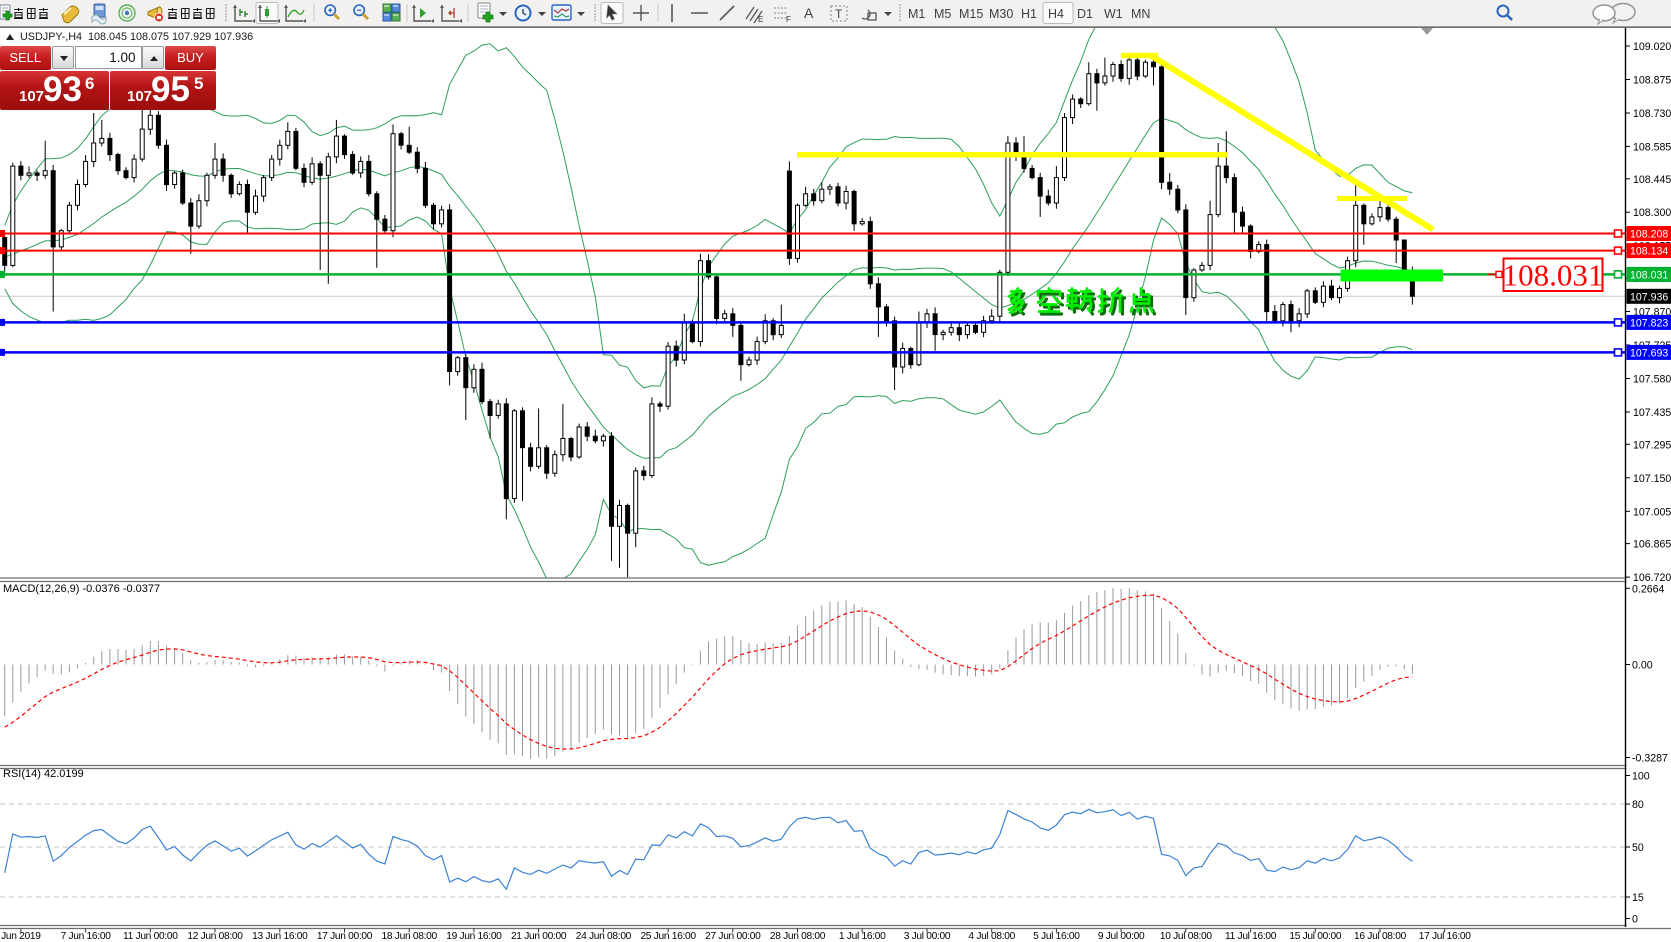 This screenshot has height=942, width=1671. Describe the element at coordinates (1638, 805) in the screenshot. I see `svg-text: 80` at that location.